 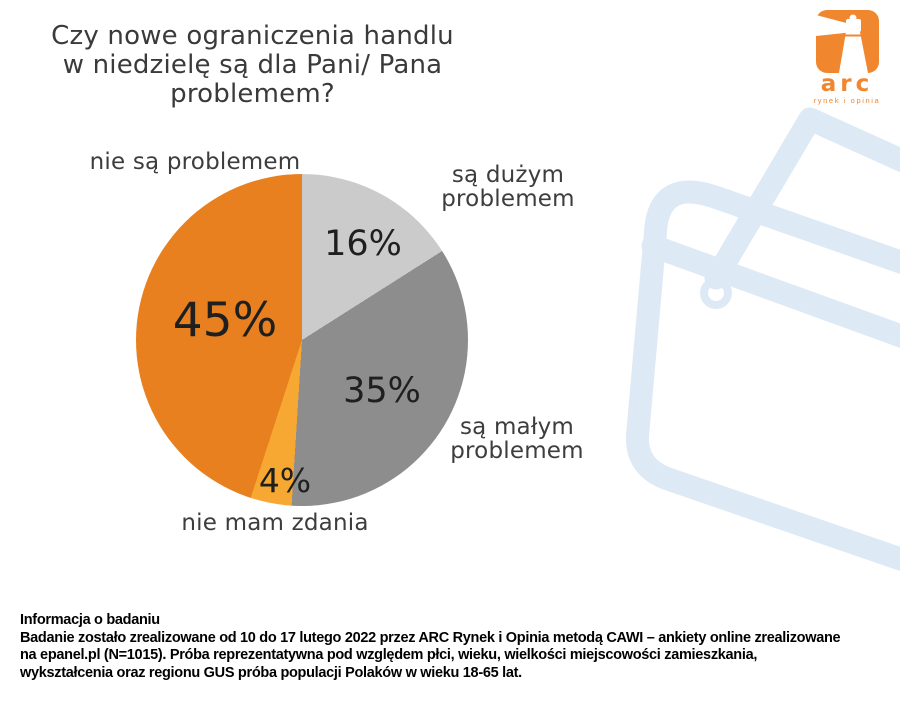 What do you see at coordinates (285, 480) in the screenshot?
I see `pie-value-4: 4%` at bounding box center [285, 480].